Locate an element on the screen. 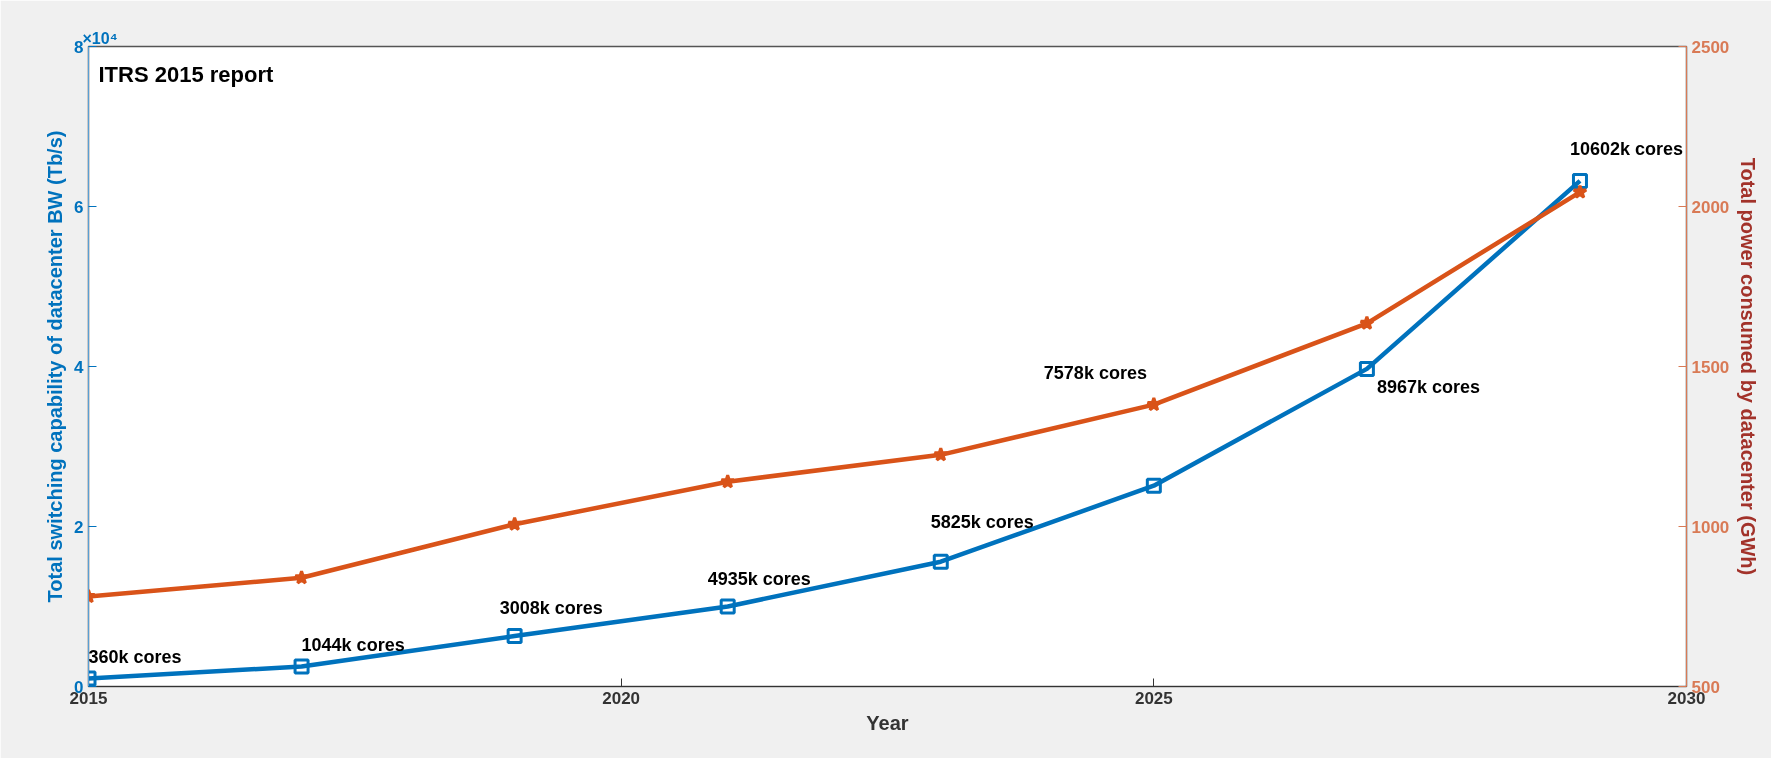  y-tick-label: 8 is located at coordinates (79, 47).